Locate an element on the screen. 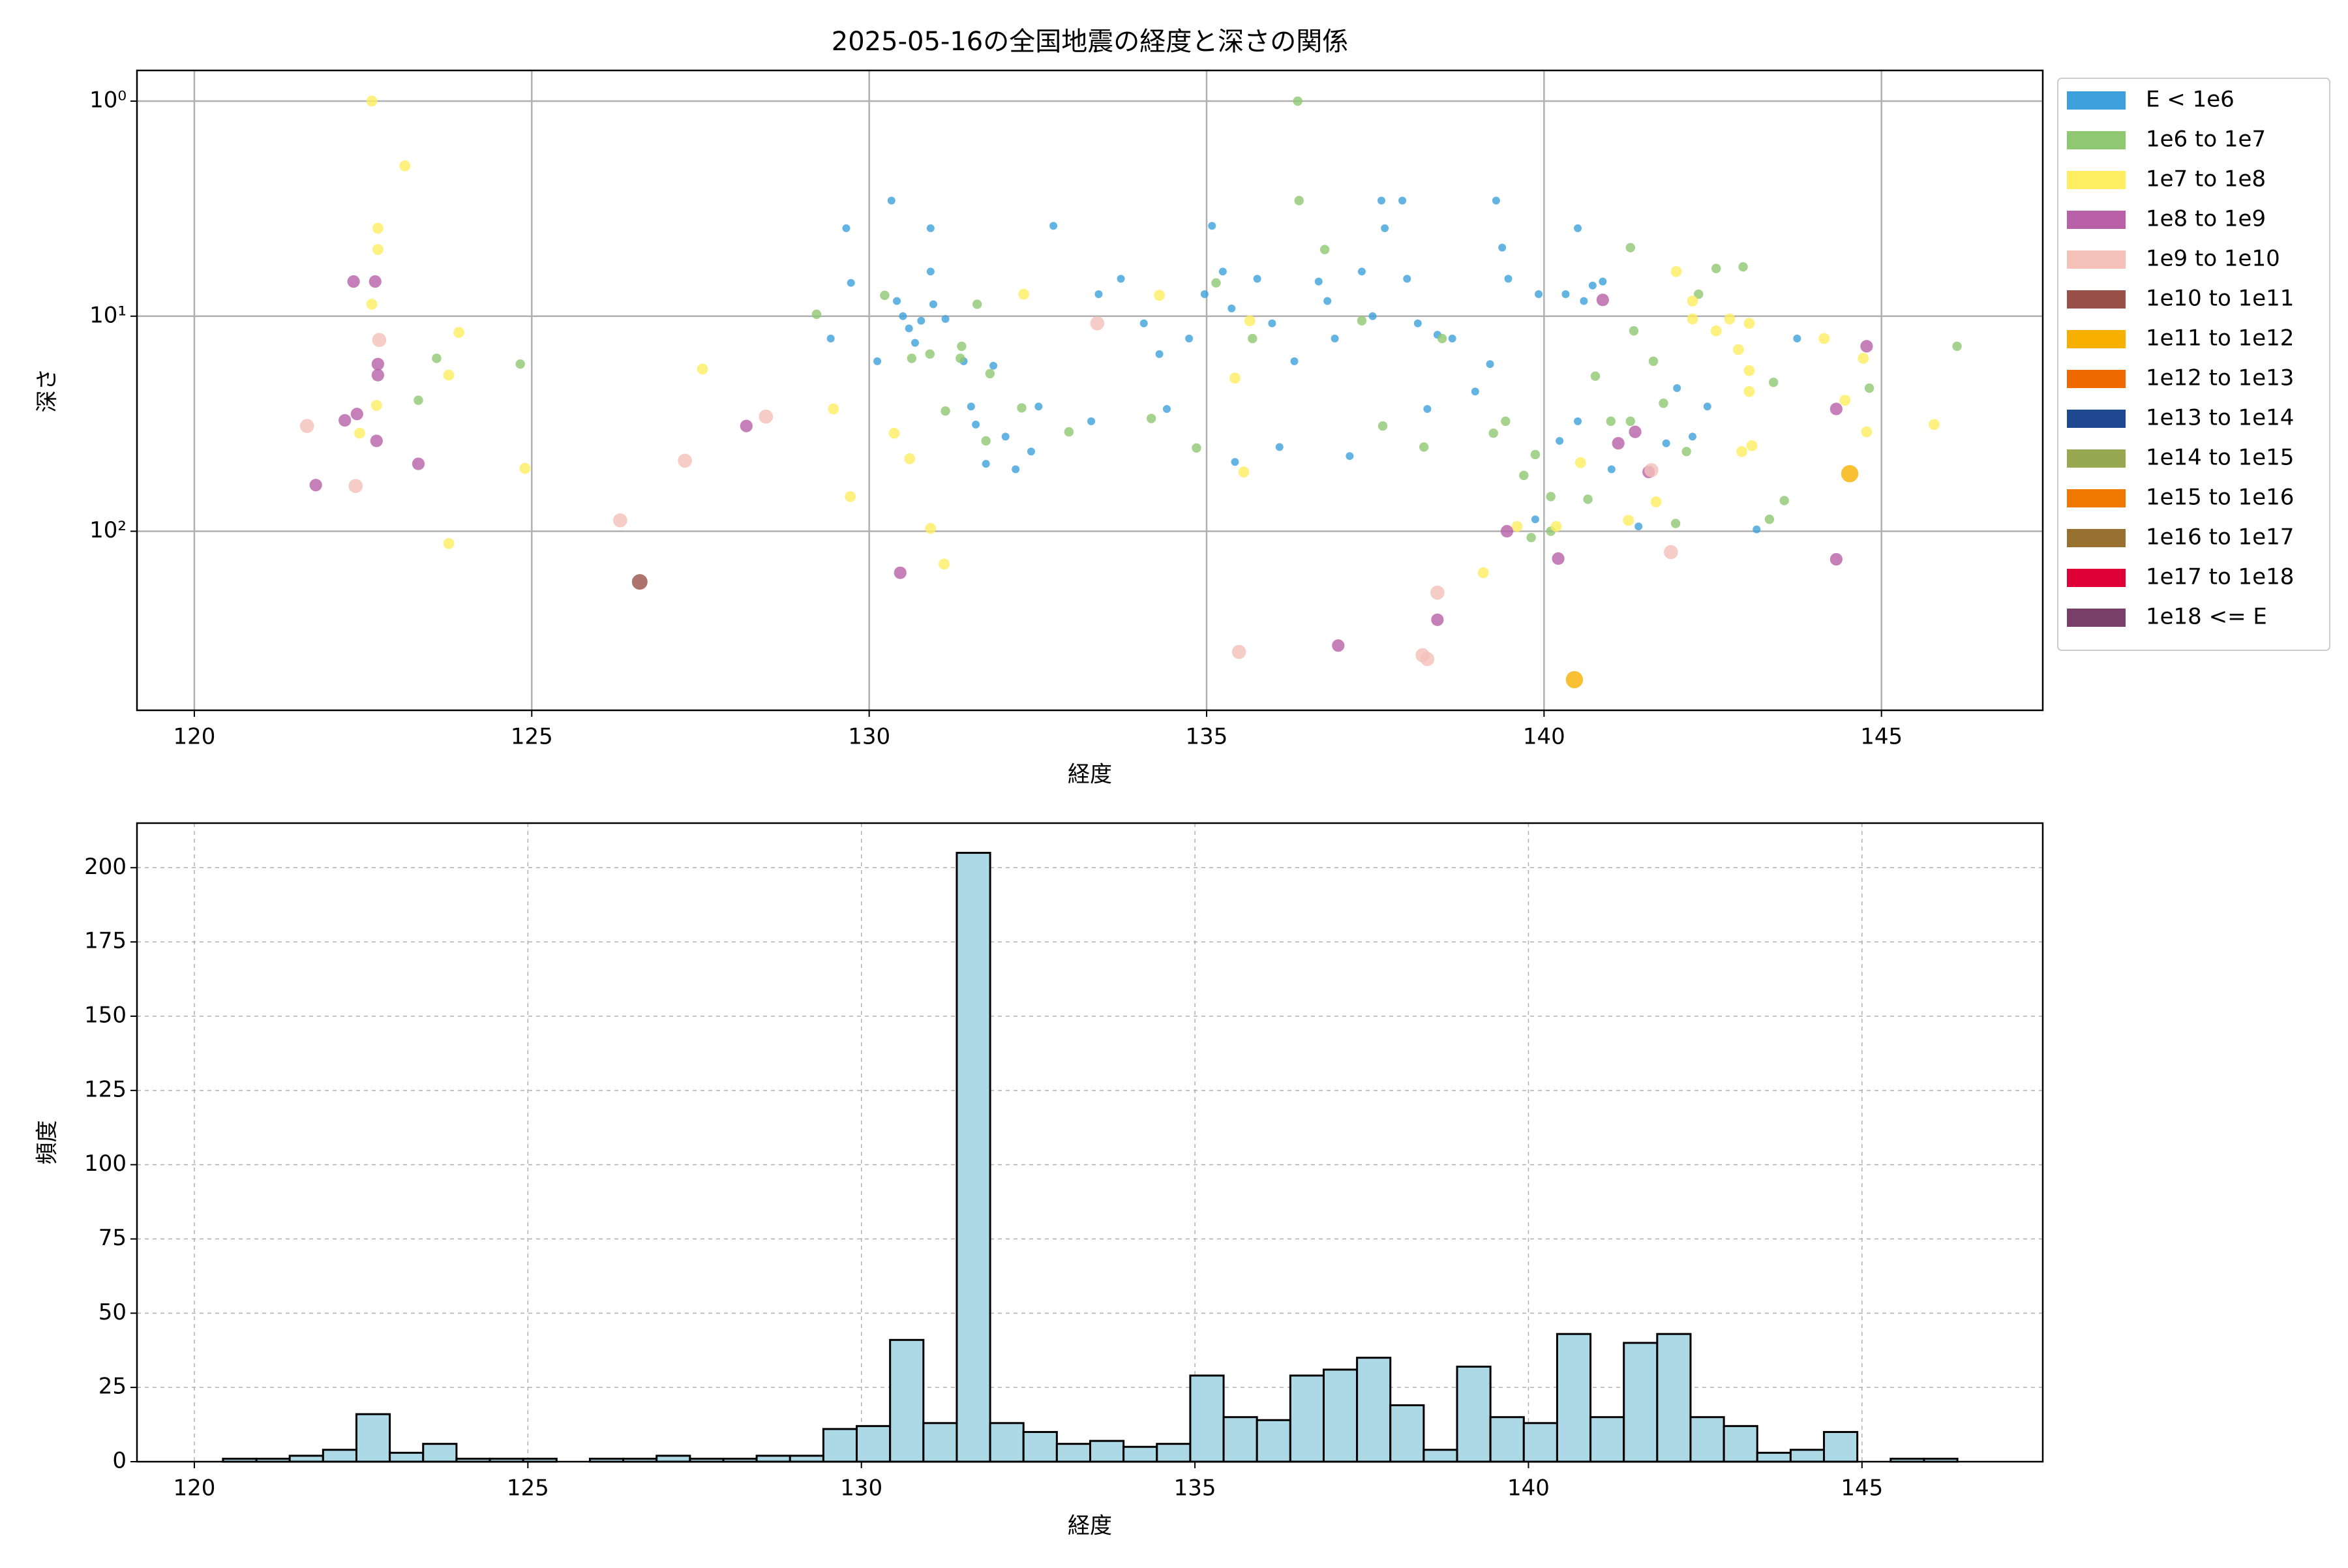 Image resolution: width=2348 pixels, height=1568 pixels. x-axis-label: 経度 is located at coordinates (1090, 1526).